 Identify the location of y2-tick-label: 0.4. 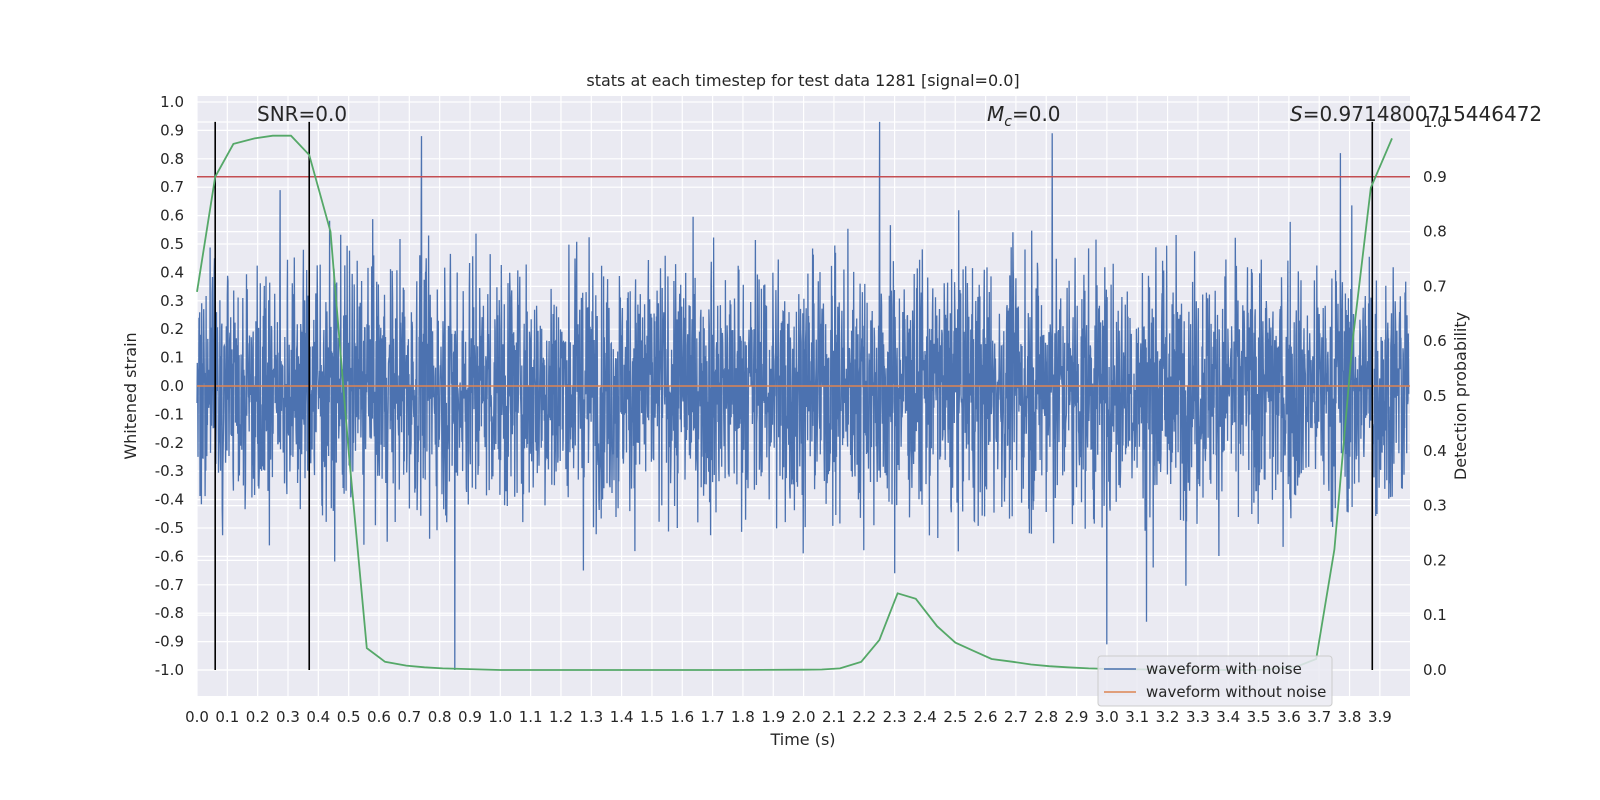
(1435, 451).